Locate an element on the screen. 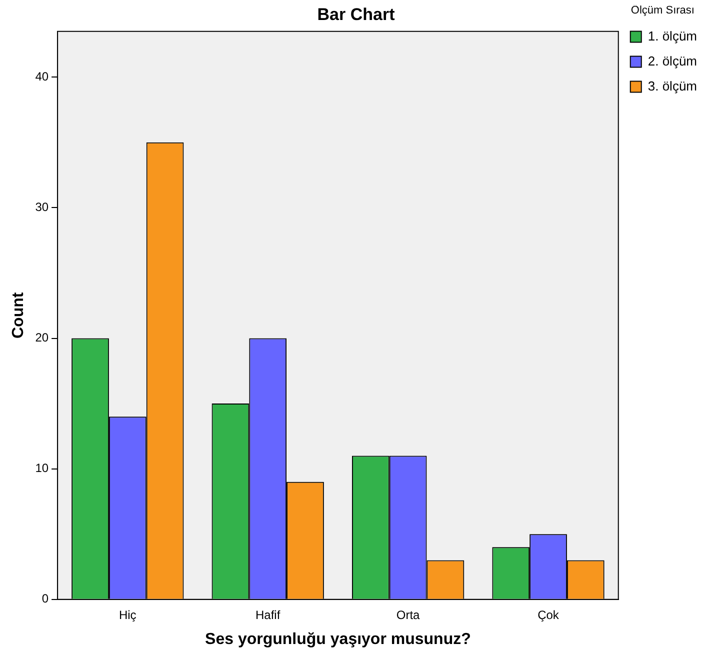  x-tick-label: Orta is located at coordinates (408, 615).